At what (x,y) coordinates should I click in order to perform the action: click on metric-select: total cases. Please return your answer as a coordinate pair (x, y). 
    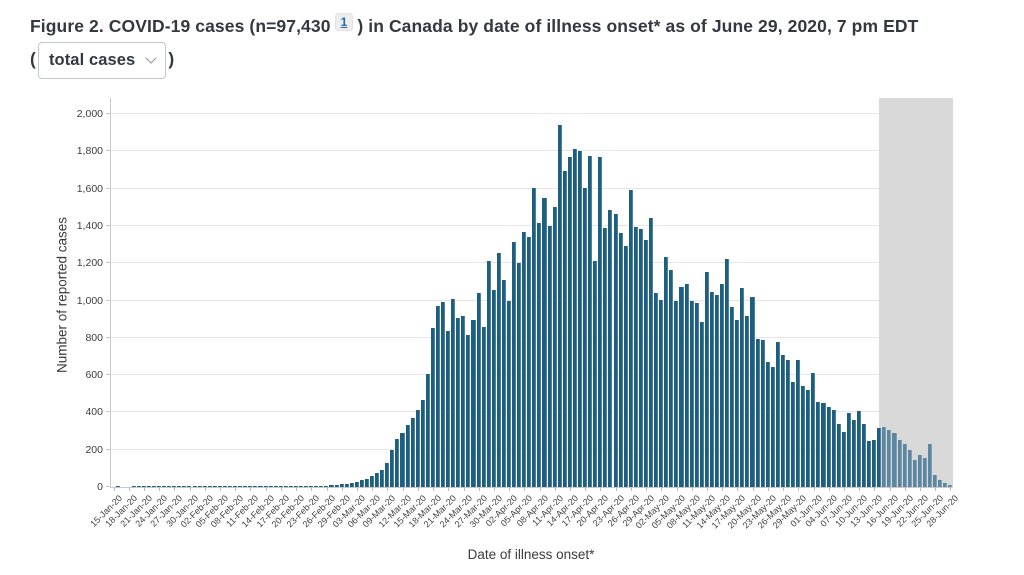
    Looking at the image, I should click on (102, 60).